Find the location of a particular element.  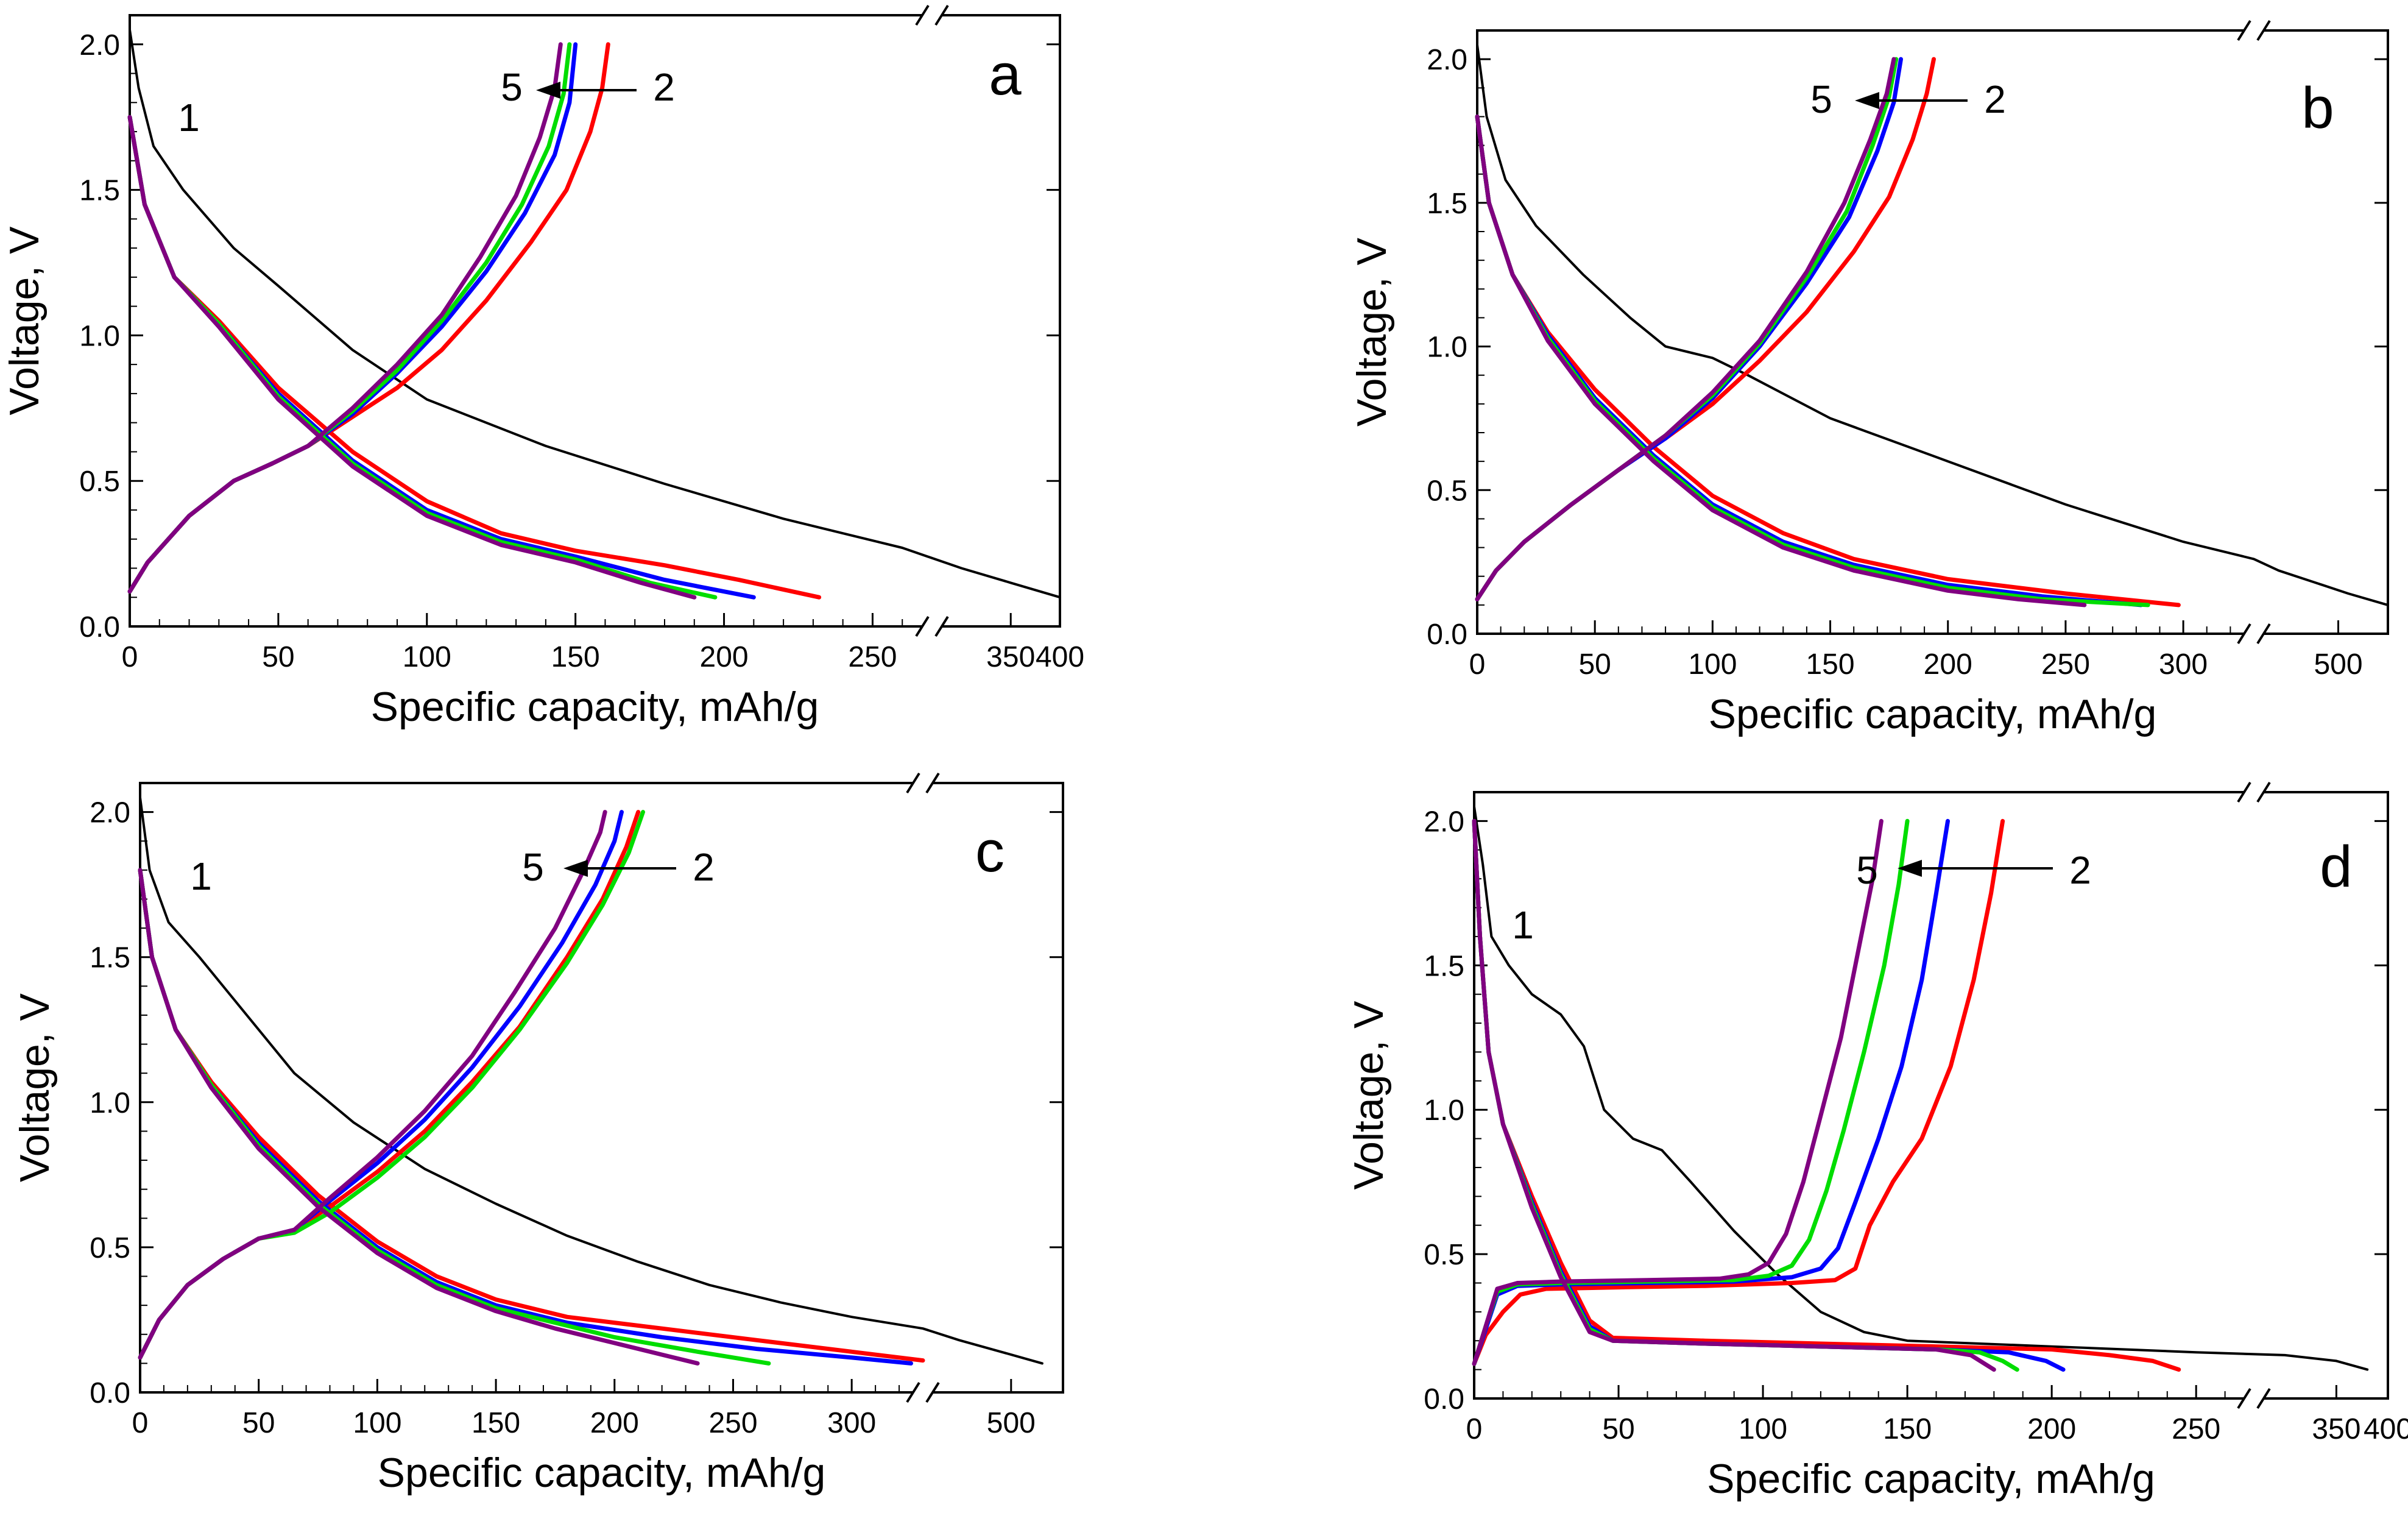

x-tick-label: 300 is located at coordinates (851, 1423).